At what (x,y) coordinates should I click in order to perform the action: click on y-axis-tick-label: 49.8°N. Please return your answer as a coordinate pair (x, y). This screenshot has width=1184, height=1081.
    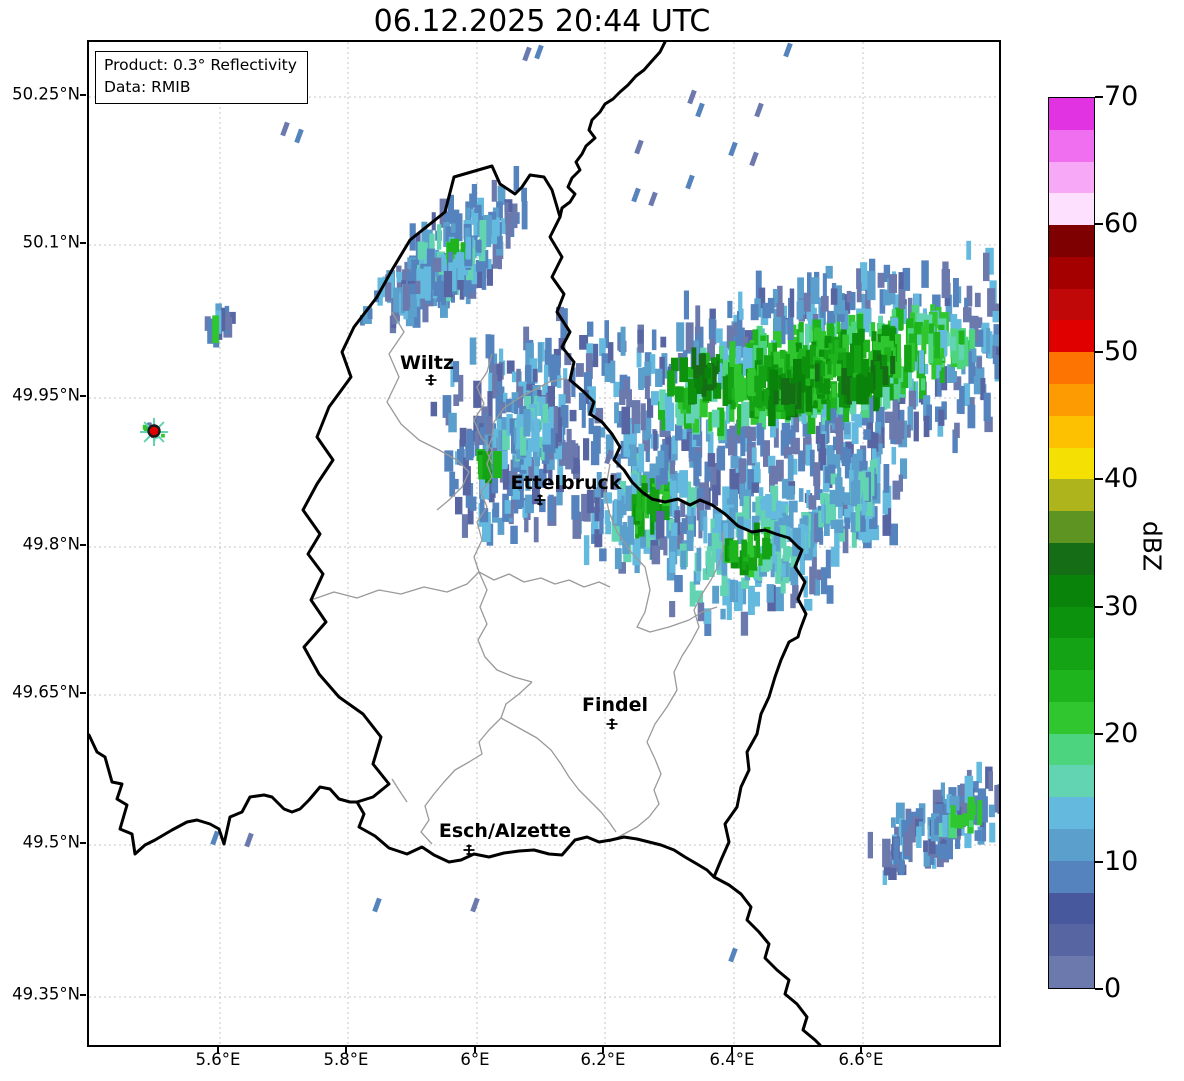
    Looking at the image, I should click on (51, 544).